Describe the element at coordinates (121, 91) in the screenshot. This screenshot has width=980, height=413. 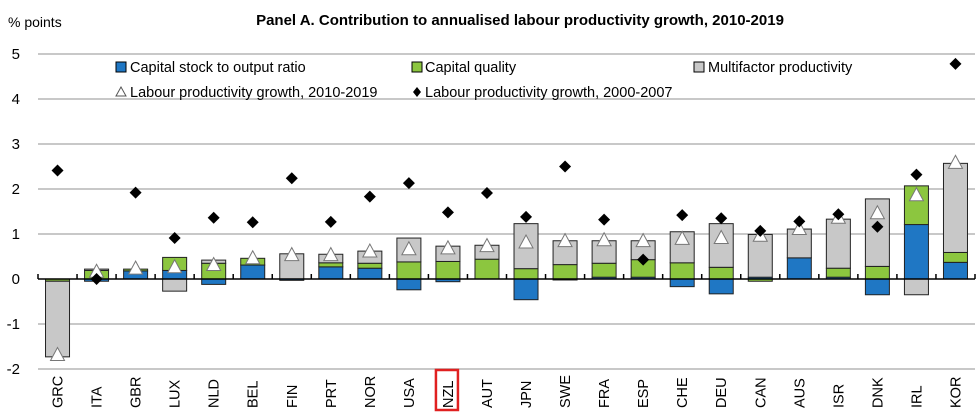
I see `legend-triangle-icon` at that location.